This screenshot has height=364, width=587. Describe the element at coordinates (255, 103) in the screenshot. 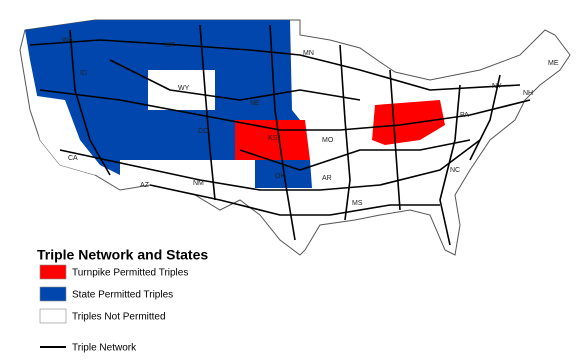

I see `state-label: NE` at that location.